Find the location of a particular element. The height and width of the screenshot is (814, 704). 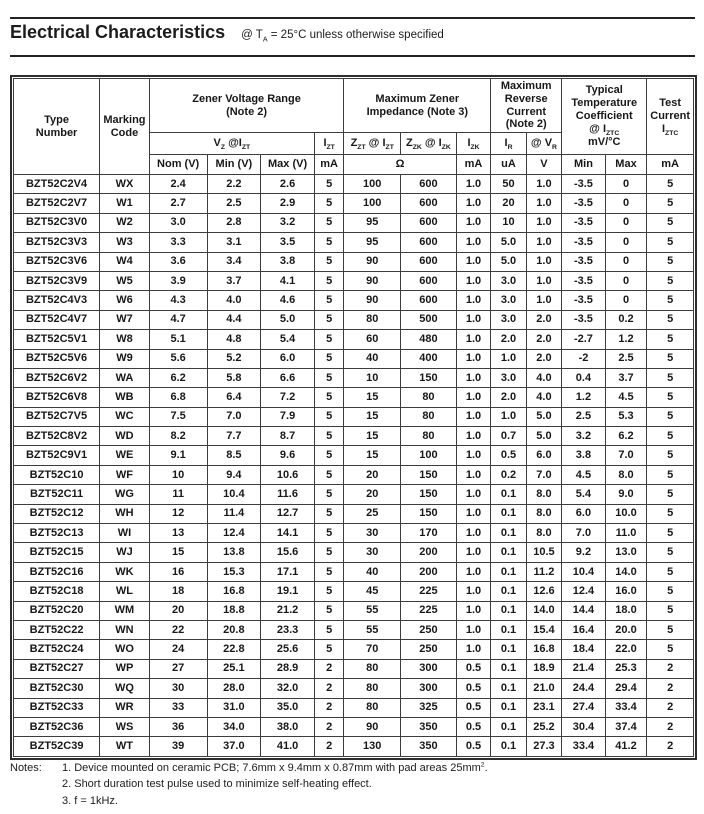

cell-value: W5 is located at coordinates (124, 281).